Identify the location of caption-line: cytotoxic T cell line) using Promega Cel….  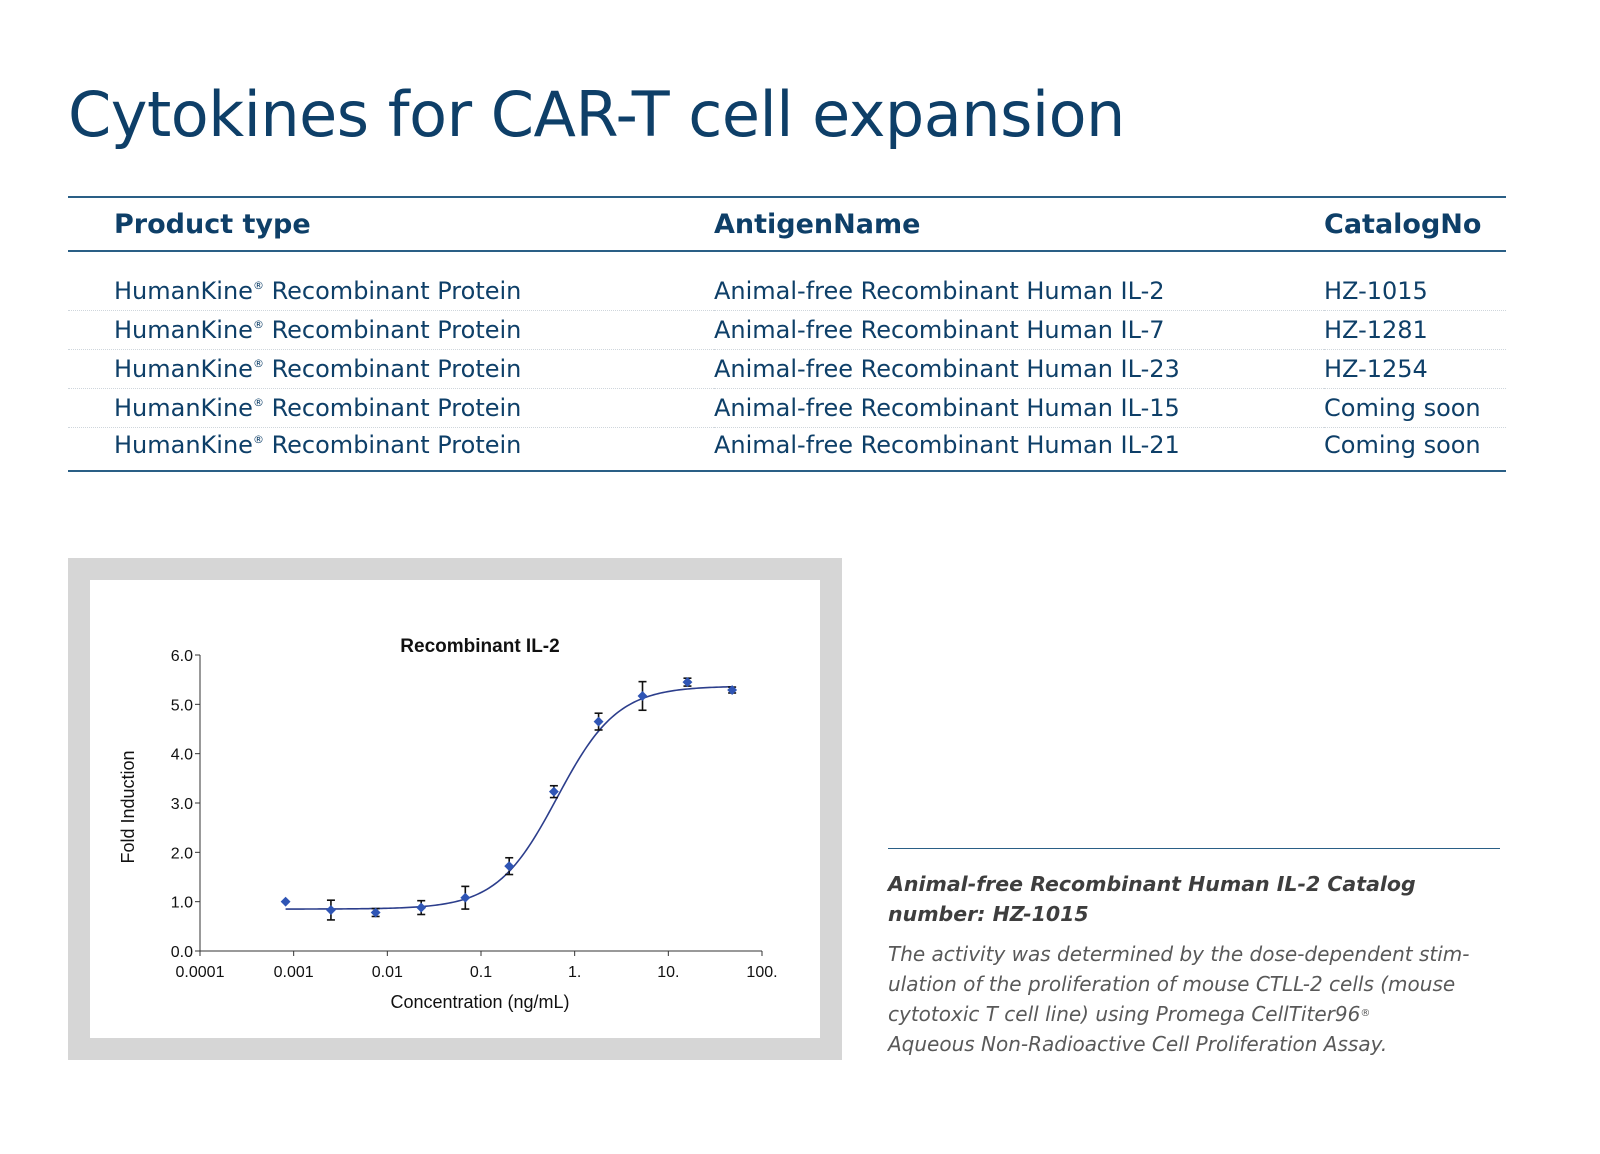
(1124, 1014).